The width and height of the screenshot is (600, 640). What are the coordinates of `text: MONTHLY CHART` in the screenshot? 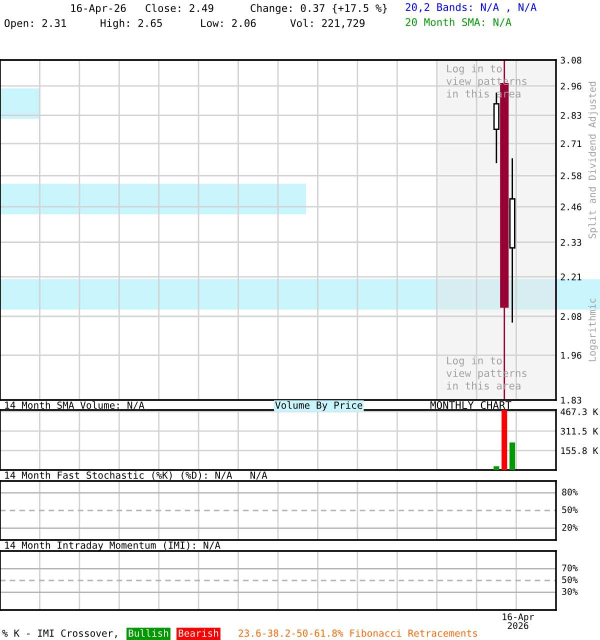 It's located at (471, 405).